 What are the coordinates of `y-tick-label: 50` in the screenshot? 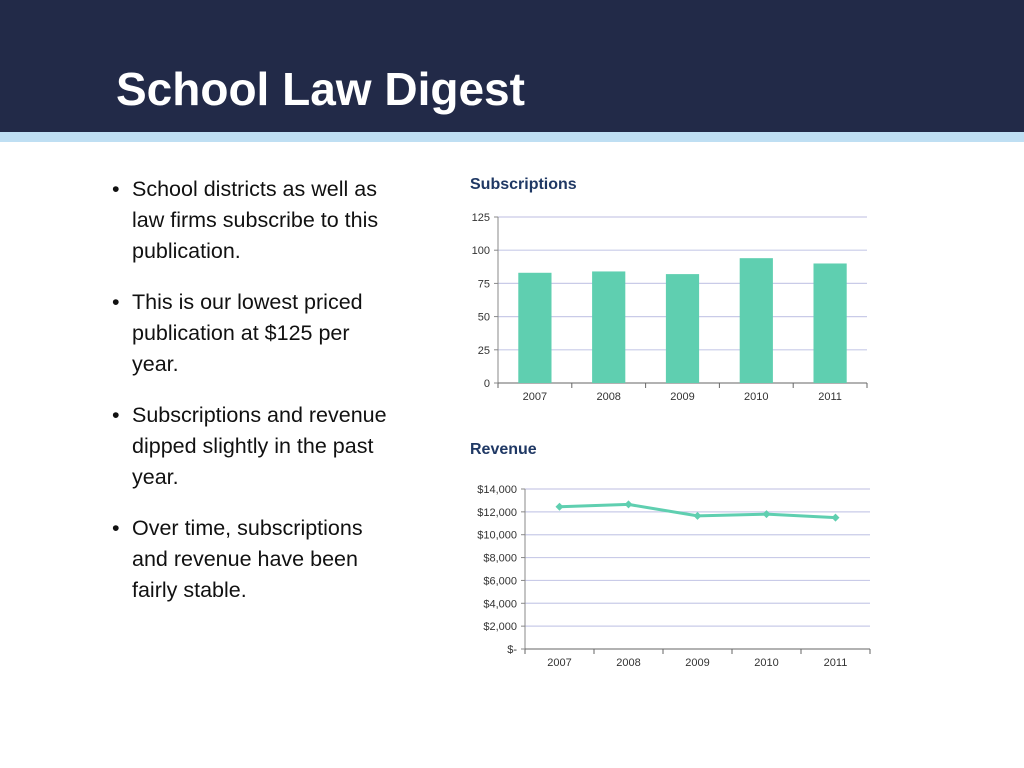 It's located at (484, 318).